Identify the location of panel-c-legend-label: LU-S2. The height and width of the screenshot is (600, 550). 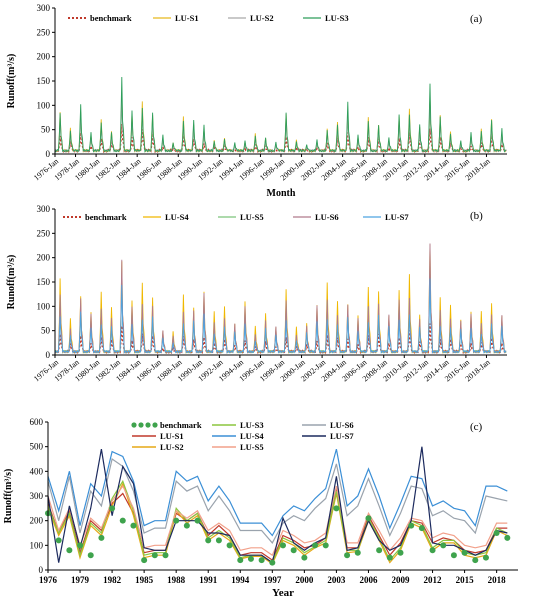
(172, 447).